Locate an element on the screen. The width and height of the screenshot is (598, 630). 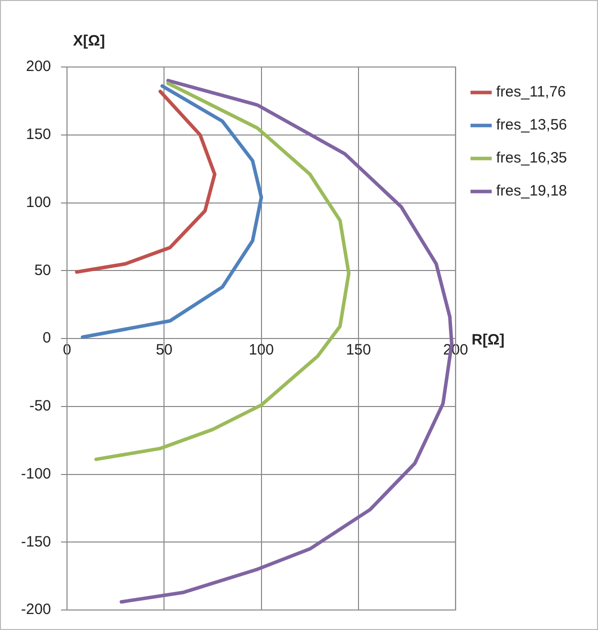
legend-label: fres_19,18 is located at coordinates (532, 191).